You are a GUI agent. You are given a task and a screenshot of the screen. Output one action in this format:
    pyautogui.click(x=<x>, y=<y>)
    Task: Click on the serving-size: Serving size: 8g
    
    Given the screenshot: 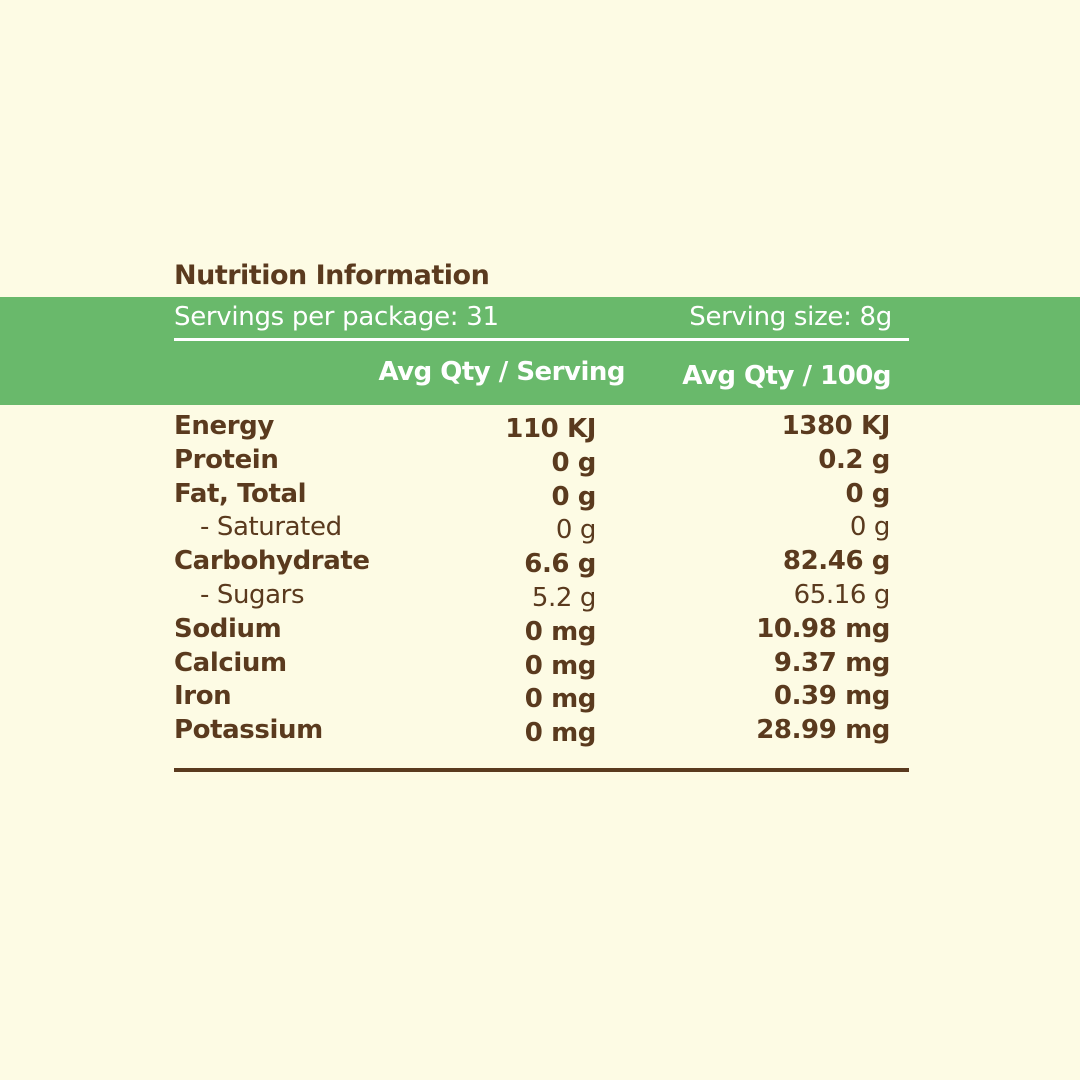 What is the action you would take?
    pyautogui.click(x=790, y=317)
    